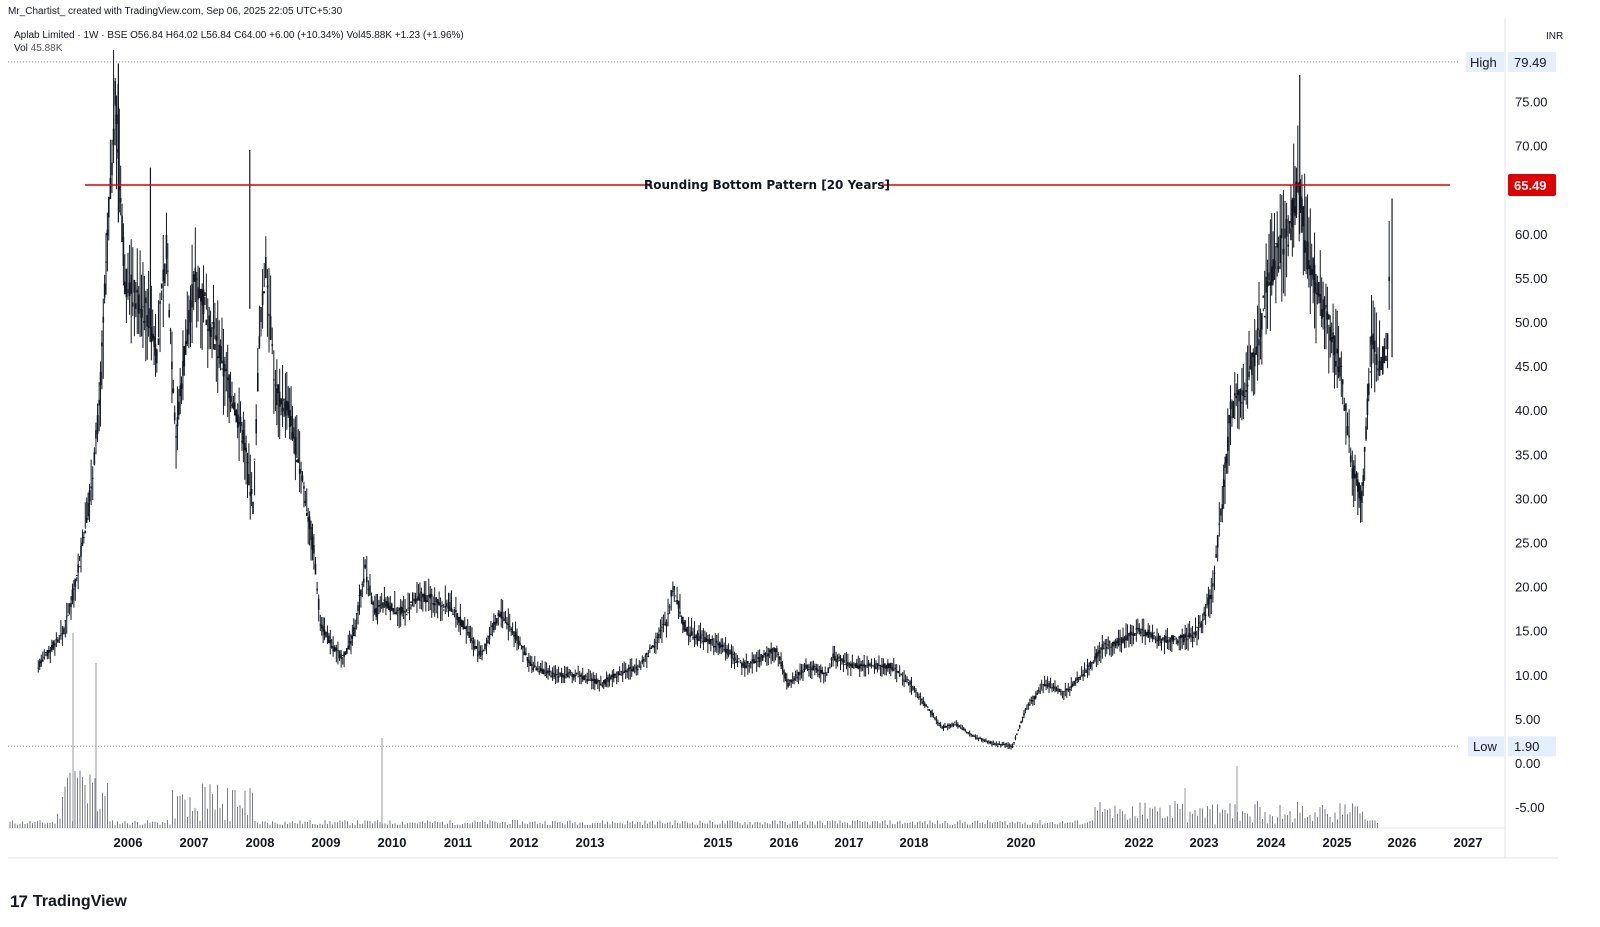  I want to click on x-tick-label: 2008, so click(260, 842).